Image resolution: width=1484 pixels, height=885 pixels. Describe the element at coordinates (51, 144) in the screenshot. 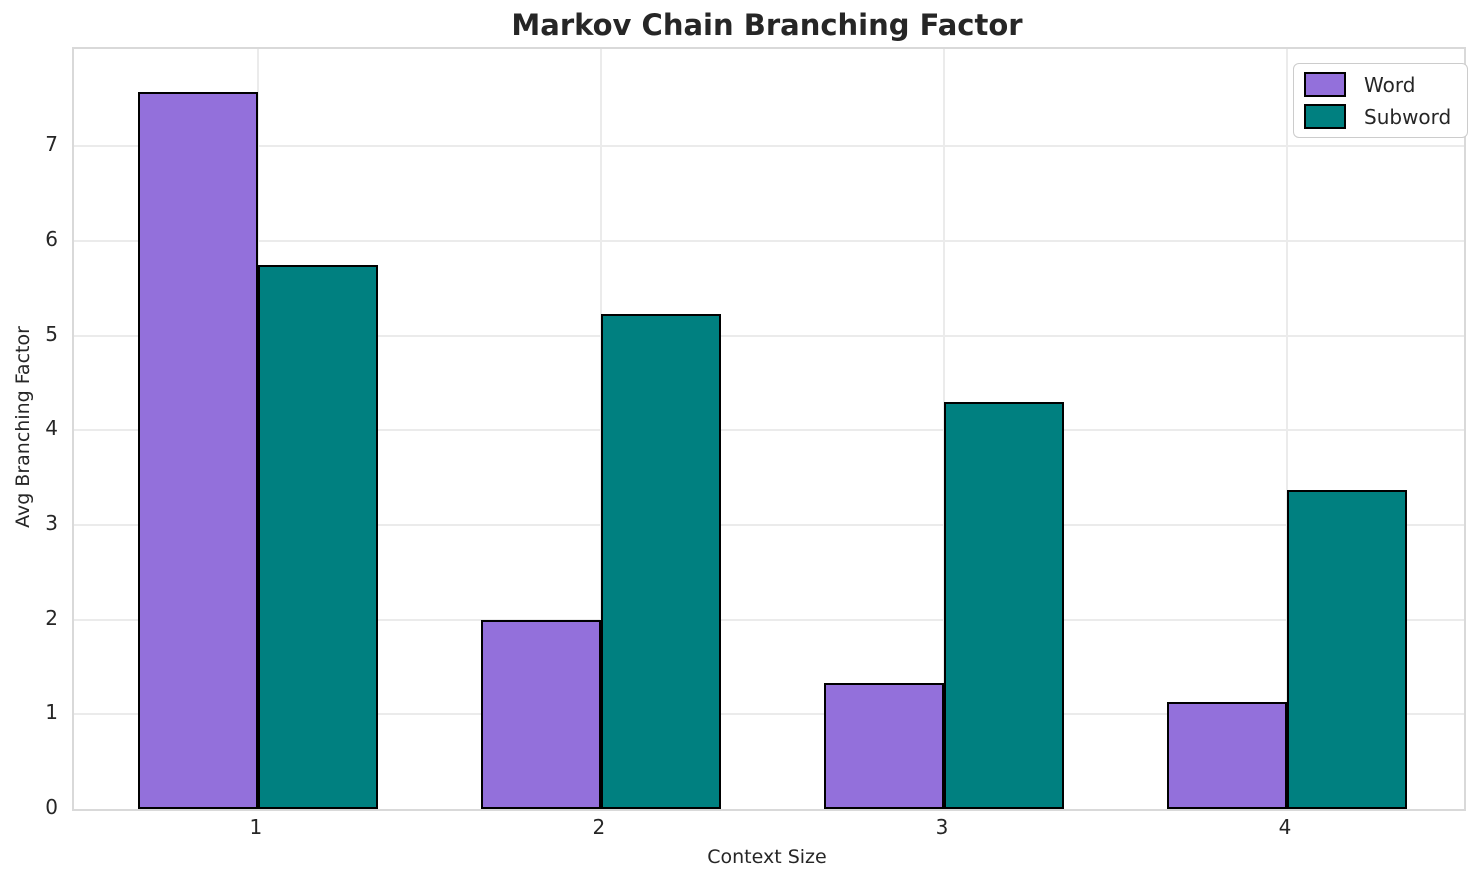

I see `y-tick-label: 7` at that location.